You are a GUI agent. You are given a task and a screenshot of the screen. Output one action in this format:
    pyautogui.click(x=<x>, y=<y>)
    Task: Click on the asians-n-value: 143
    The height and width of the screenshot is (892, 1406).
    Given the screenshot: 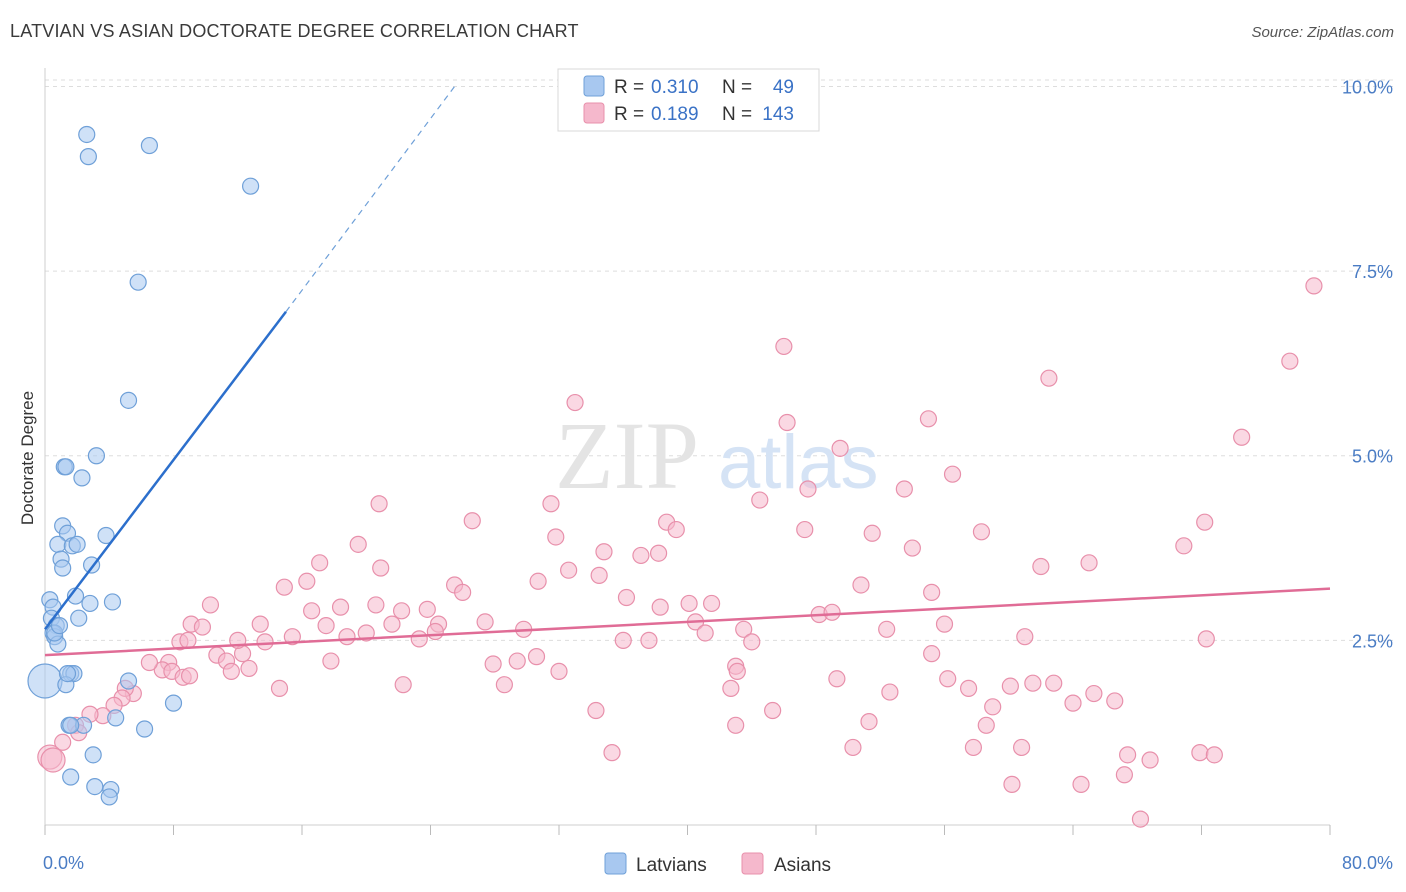 What is the action you would take?
    pyautogui.click(x=778, y=114)
    